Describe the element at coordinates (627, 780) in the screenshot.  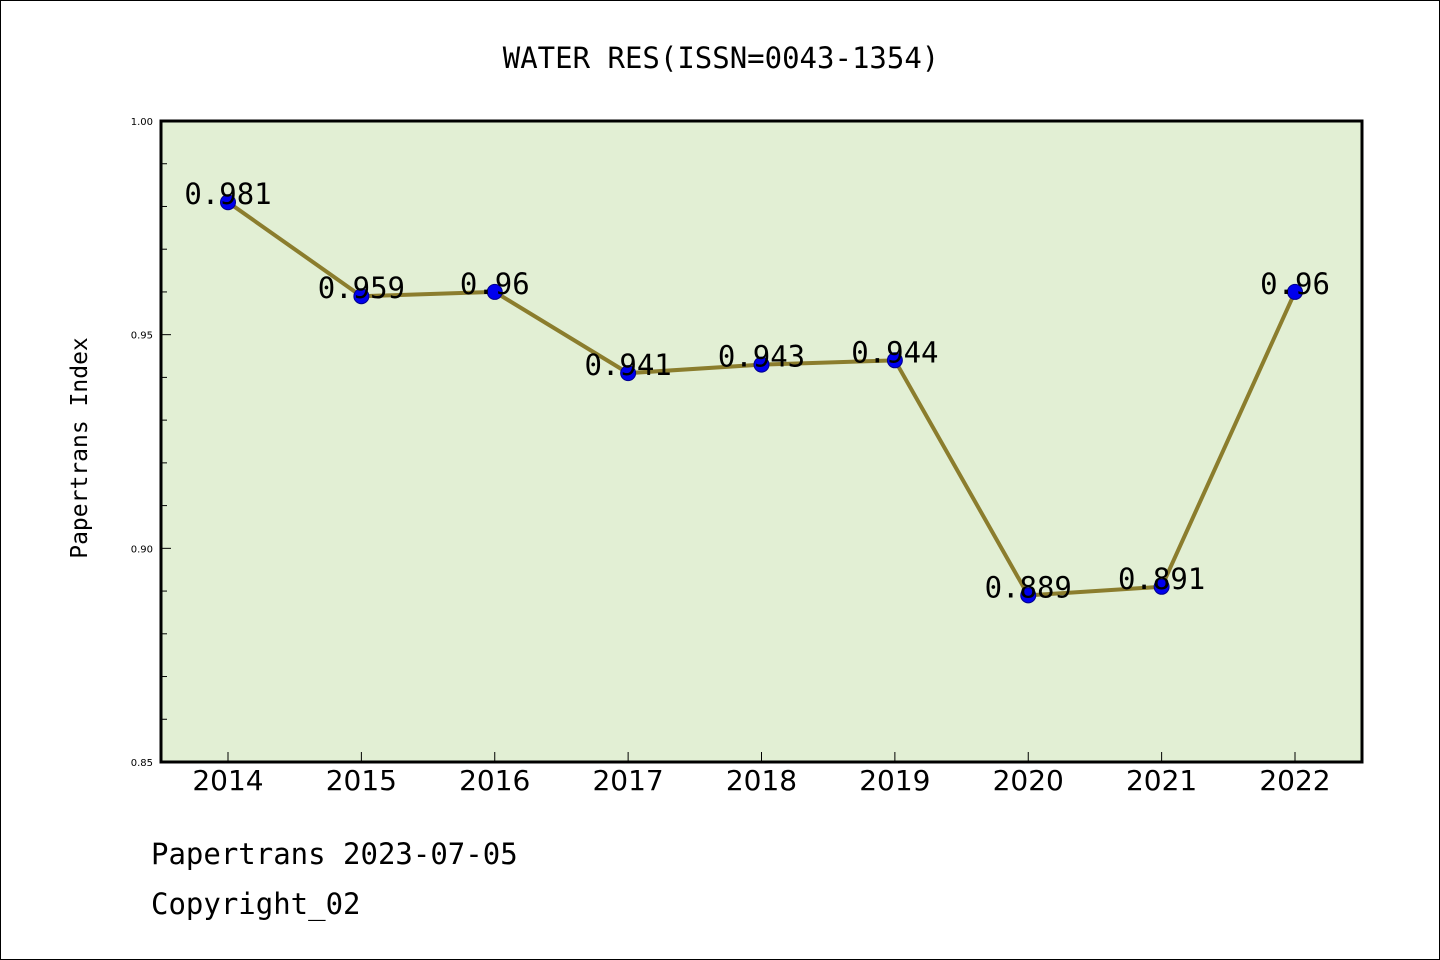
I see `x-tick-label: 2017` at that location.